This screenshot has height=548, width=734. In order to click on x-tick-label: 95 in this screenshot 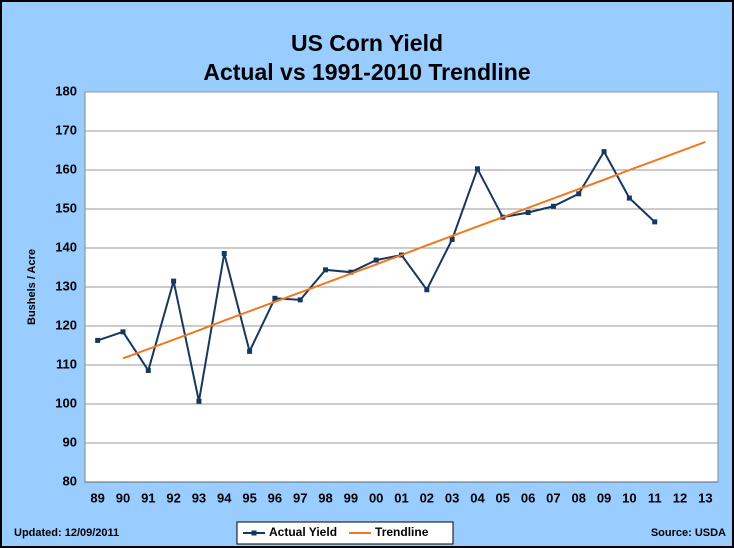, I will do `click(249, 497)`.